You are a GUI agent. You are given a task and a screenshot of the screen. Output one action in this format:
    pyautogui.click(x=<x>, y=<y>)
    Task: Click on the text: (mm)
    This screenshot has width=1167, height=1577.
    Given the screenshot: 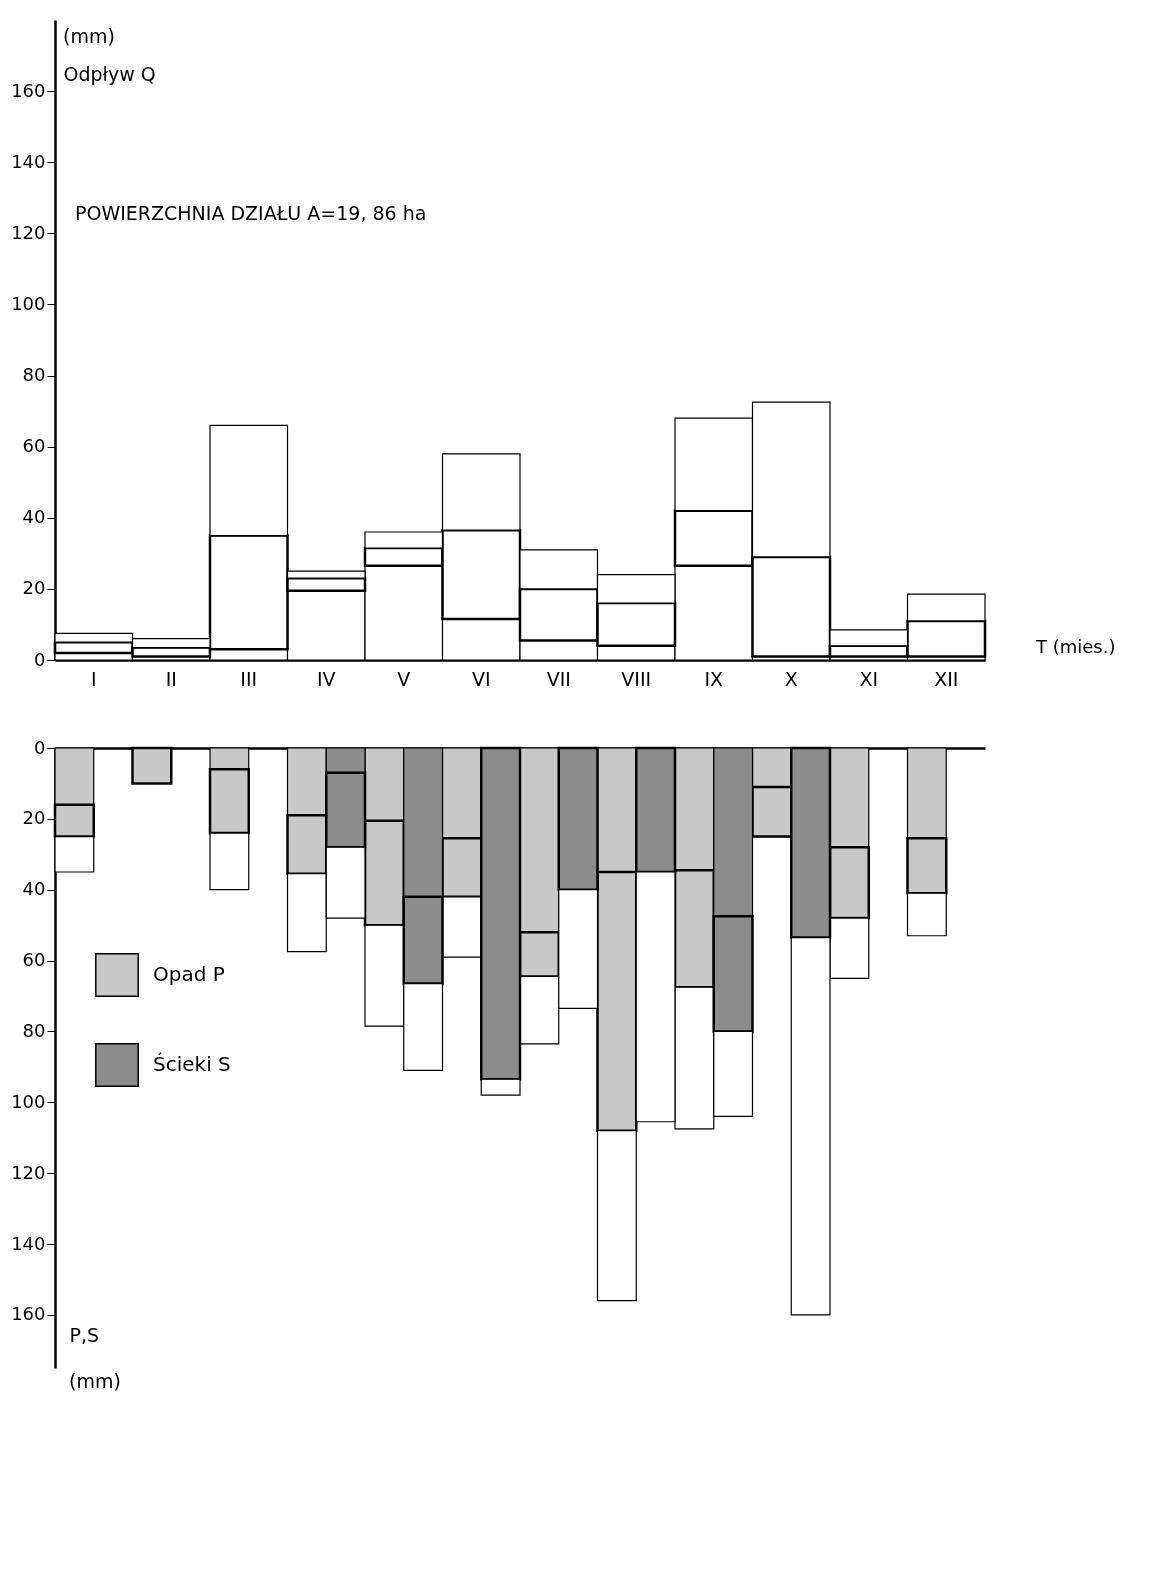 What is the action you would take?
    pyautogui.click(x=95, y=1381)
    